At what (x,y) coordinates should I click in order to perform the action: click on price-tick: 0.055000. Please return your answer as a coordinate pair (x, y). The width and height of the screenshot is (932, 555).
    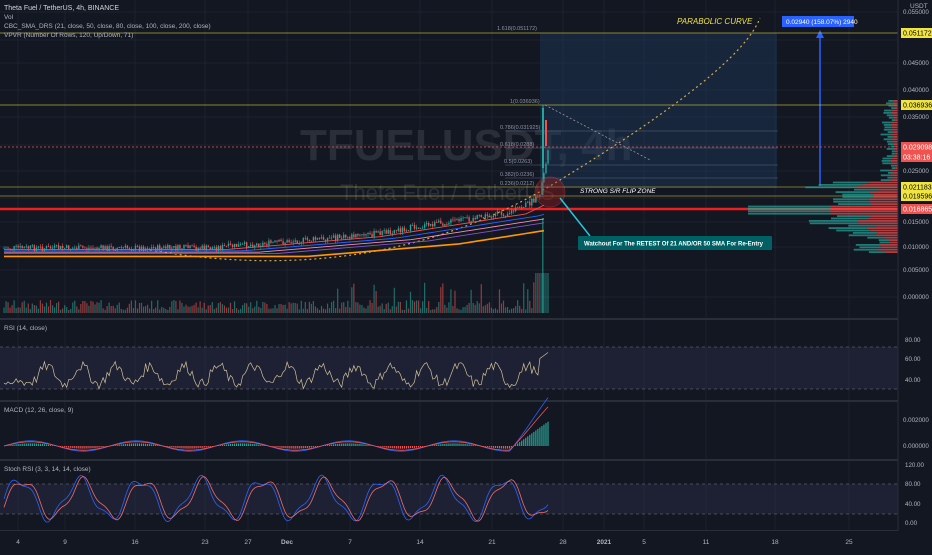
    Looking at the image, I should click on (916, 12).